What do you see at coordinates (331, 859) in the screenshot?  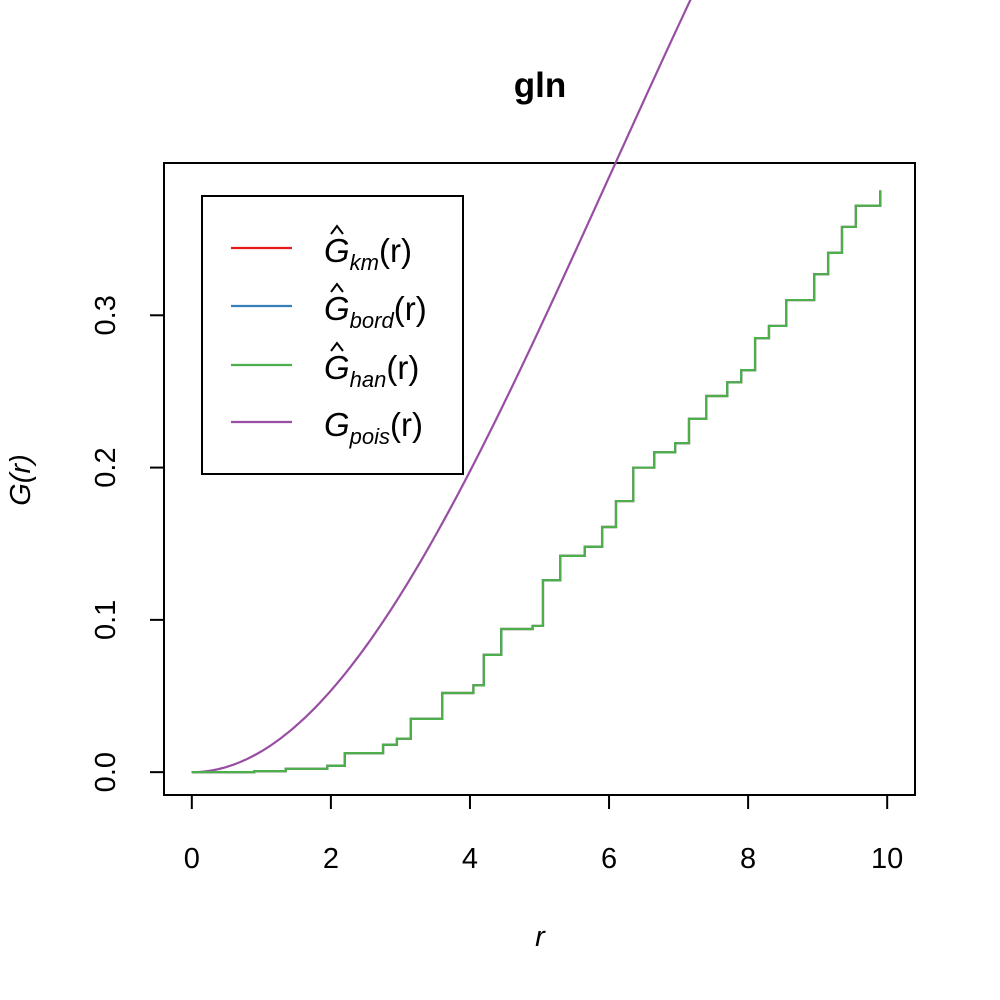 I see `x-tick-label: 2` at bounding box center [331, 859].